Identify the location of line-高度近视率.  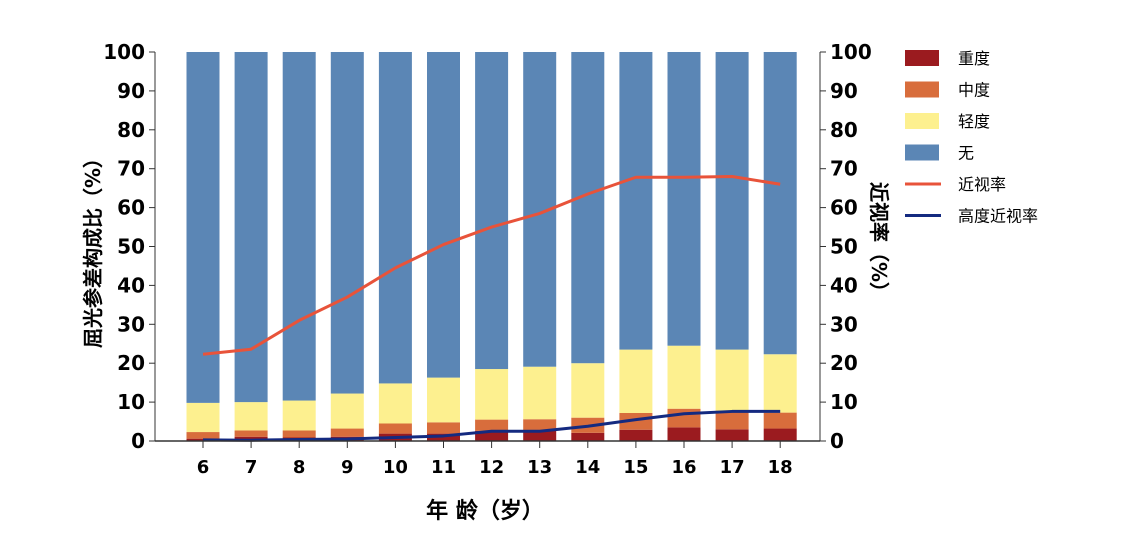
(491, 425).